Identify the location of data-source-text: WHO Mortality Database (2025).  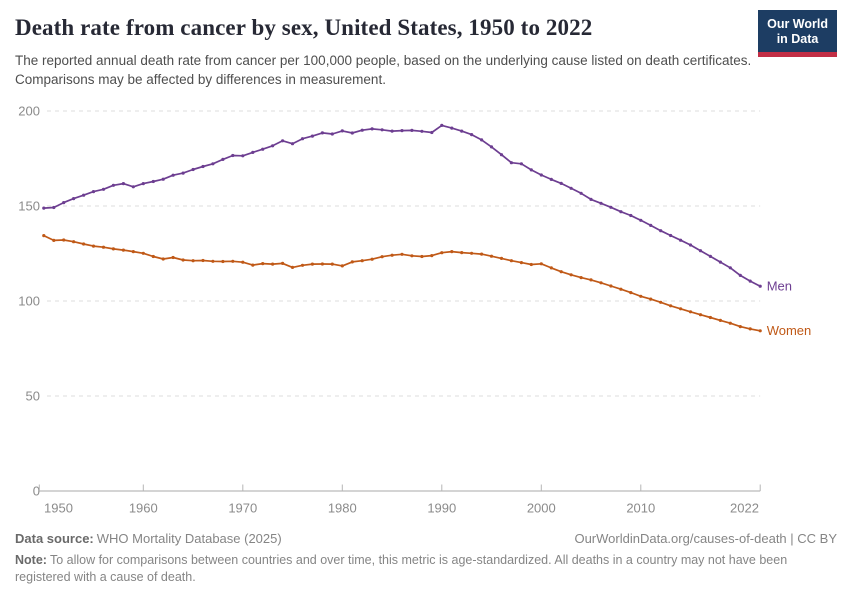
(189, 538).